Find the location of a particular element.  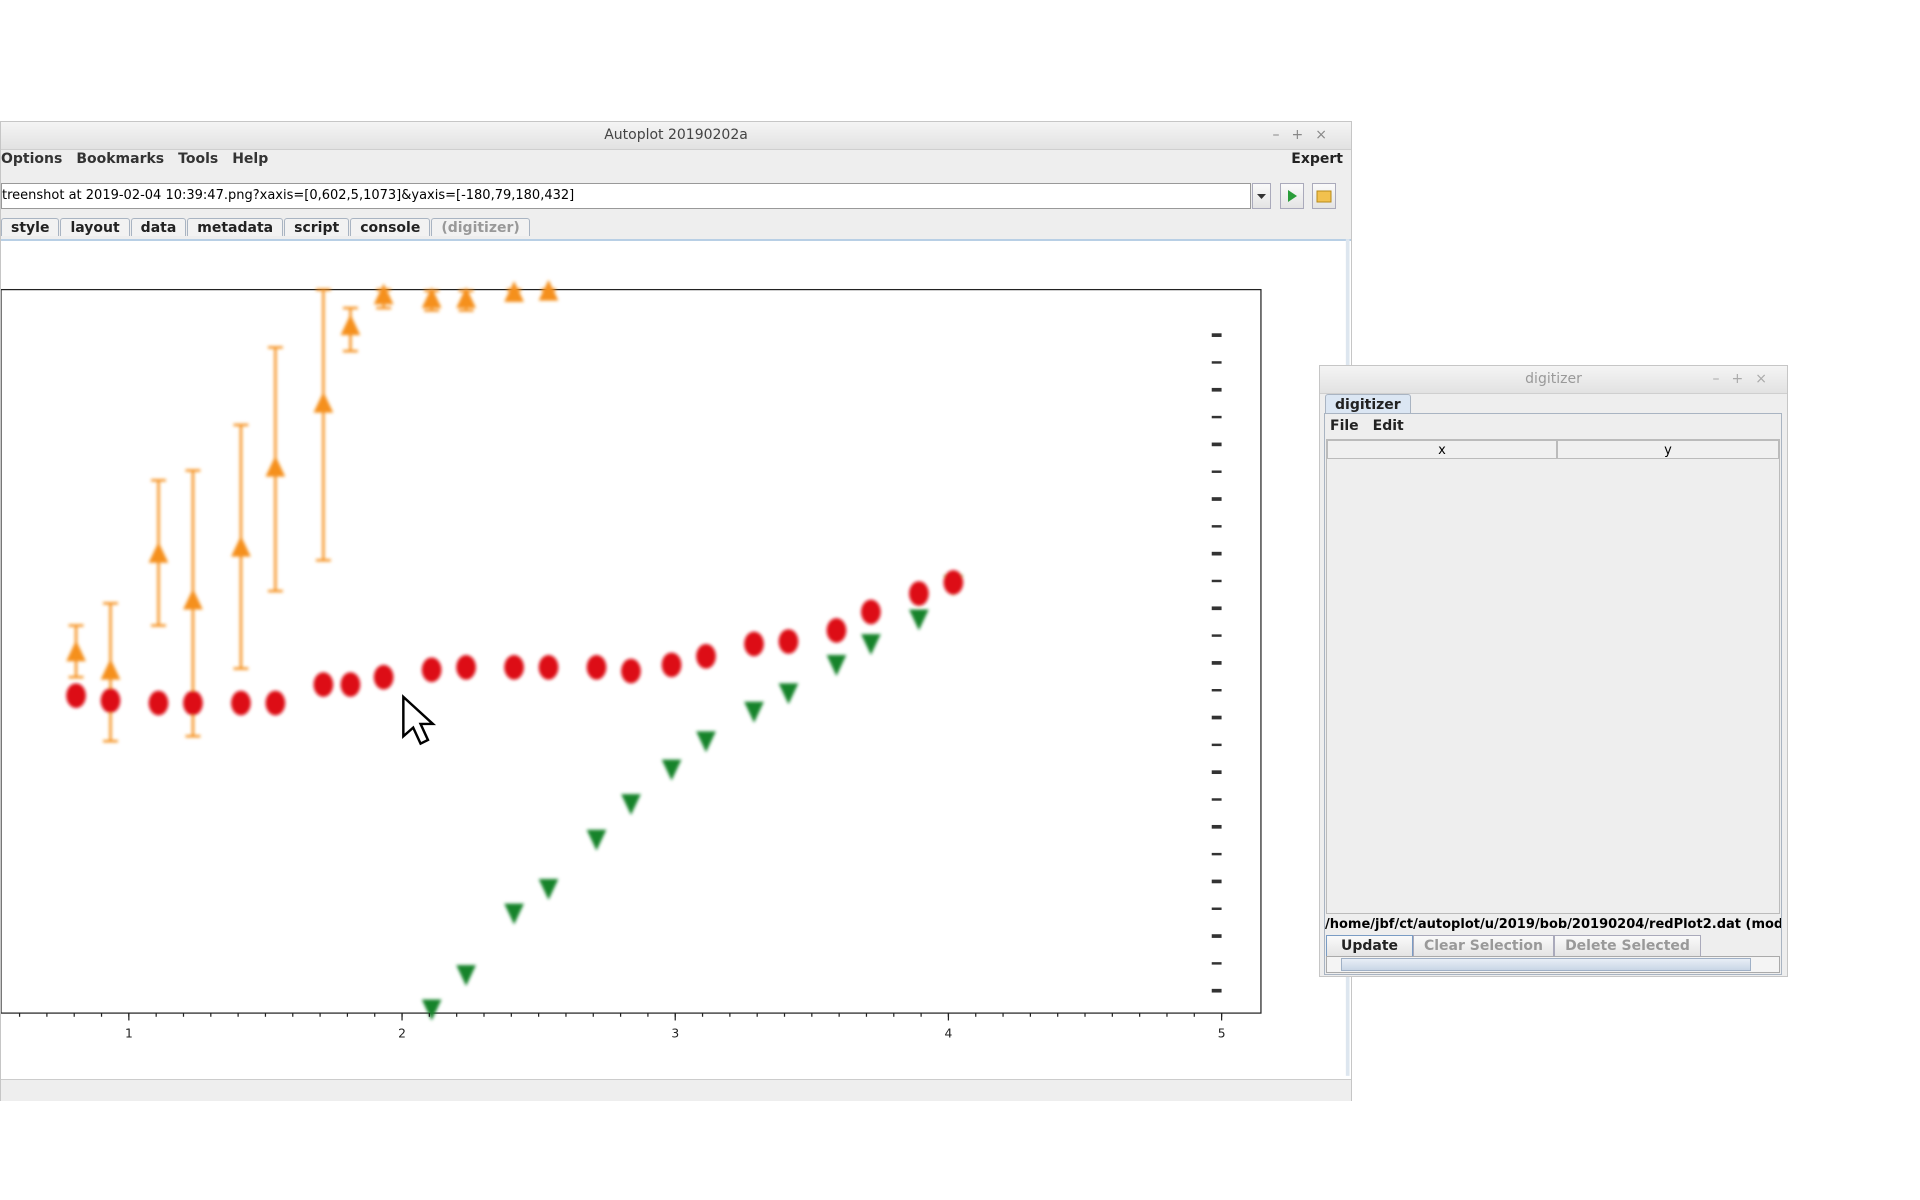

menu-item: Options is located at coordinates (32, 159).